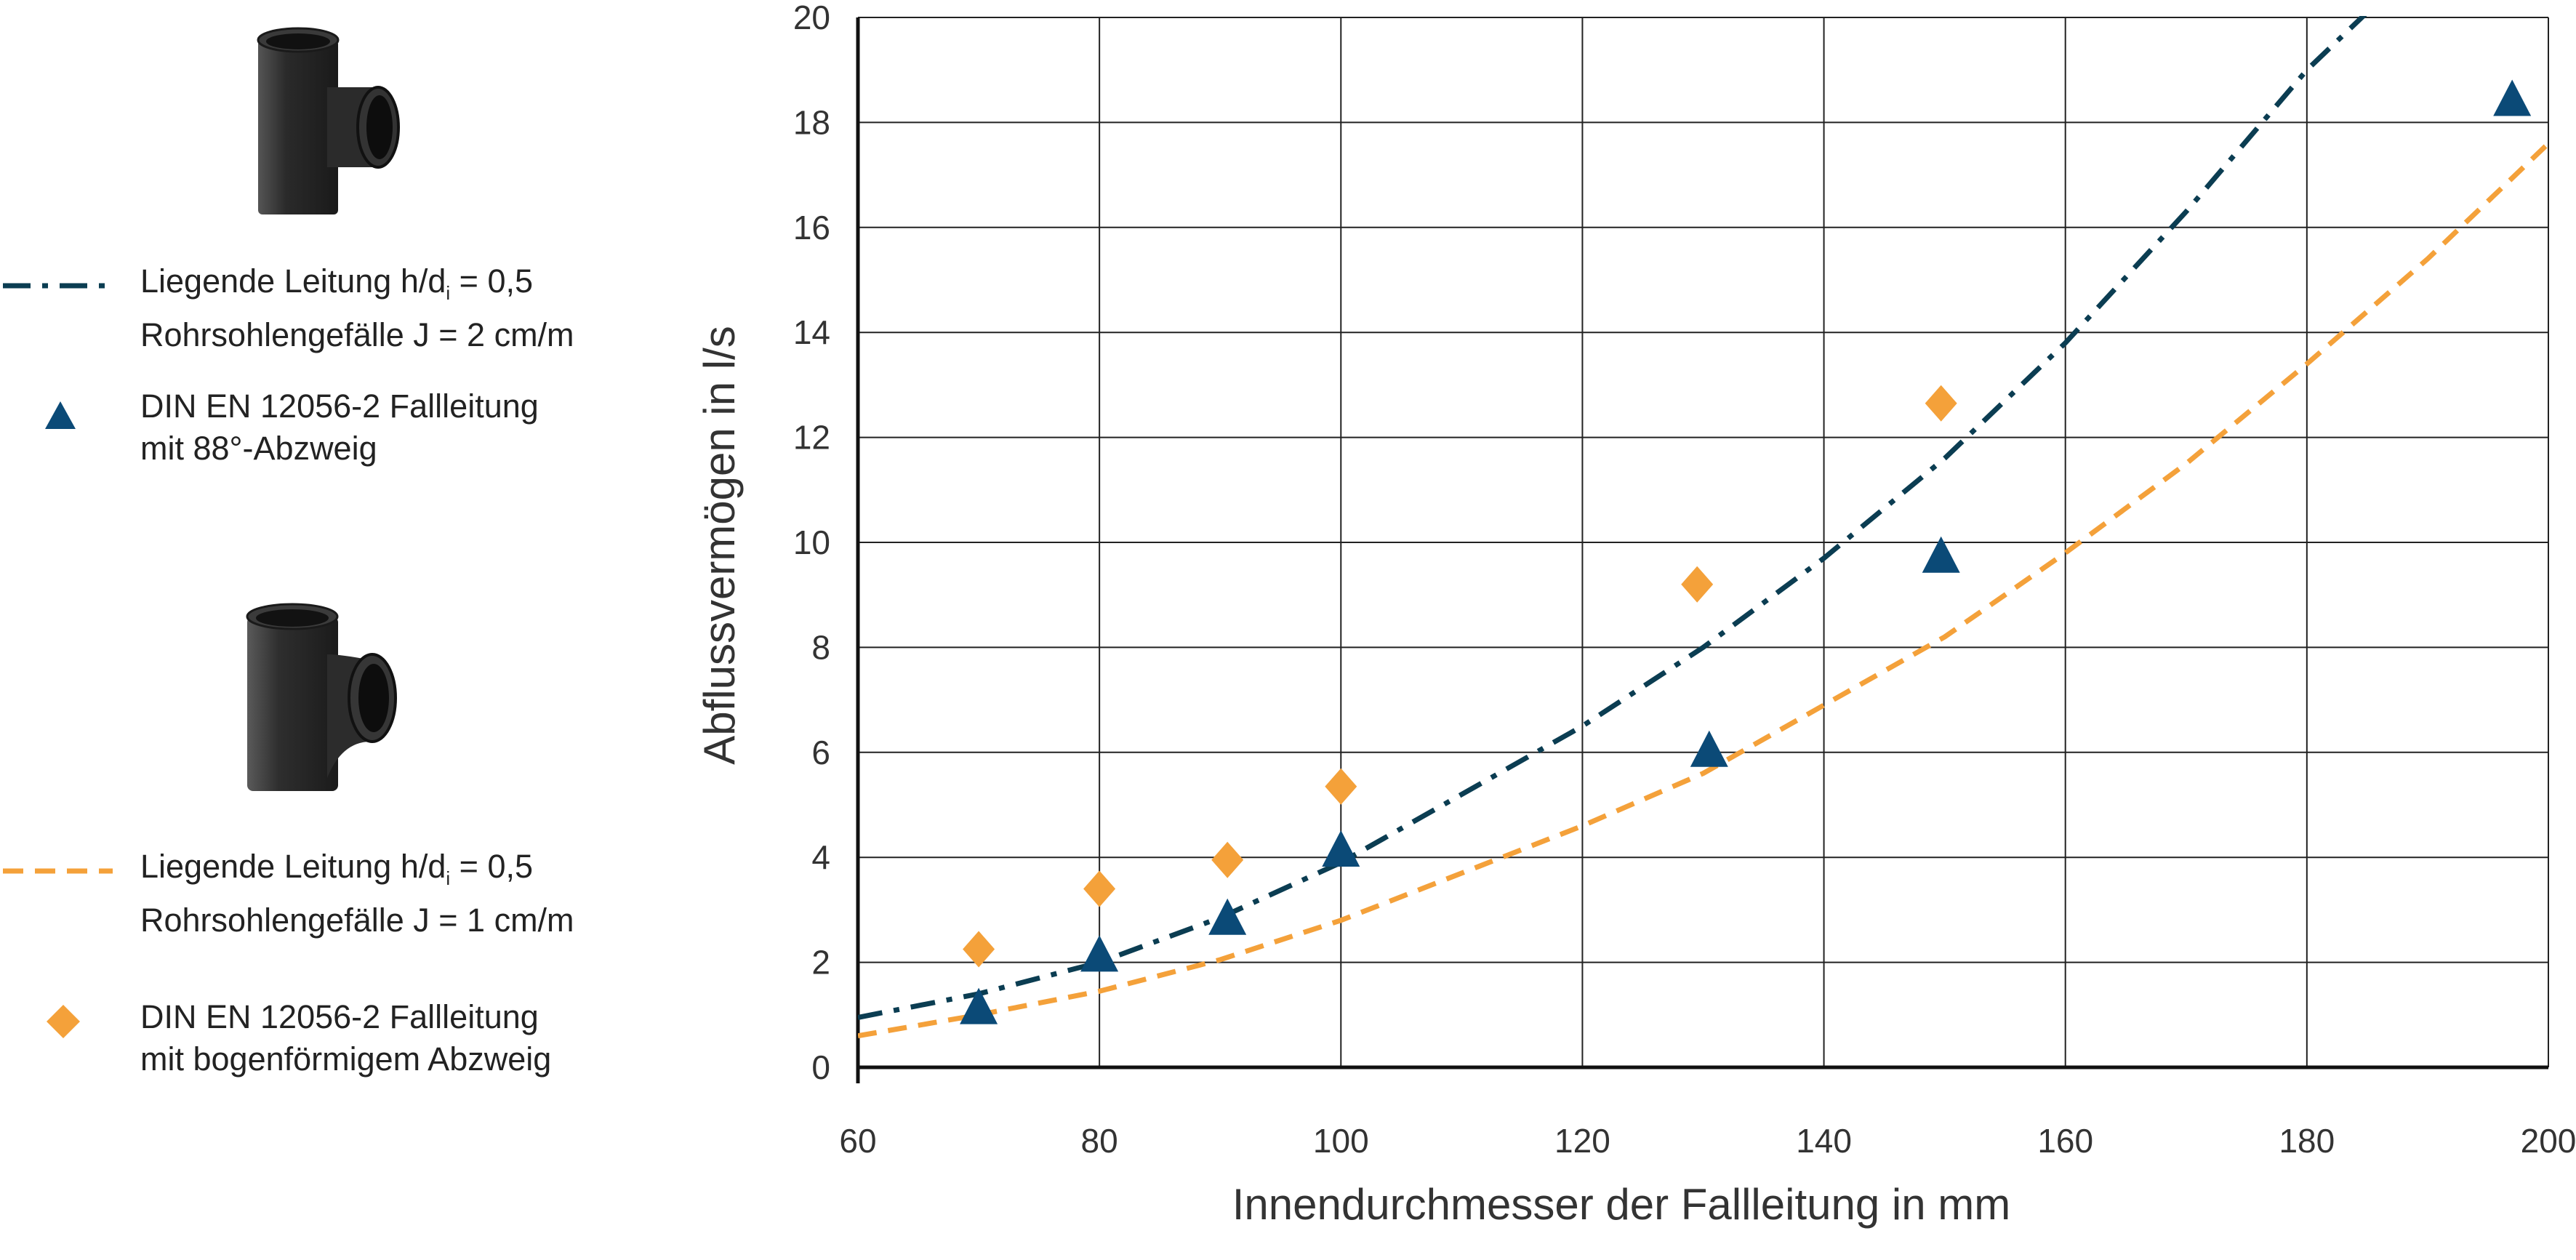  I want to click on y-tick-label: 14, so click(812, 332).